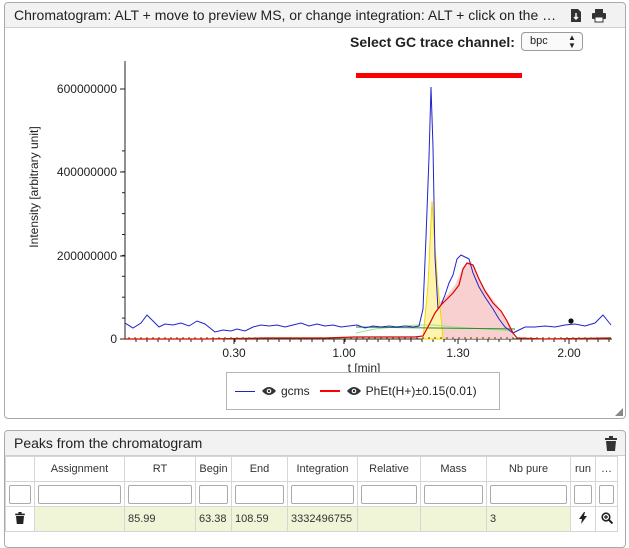 The image size is (629, 548). What do you see at coordinates (344, 353) in the screenshot?
I see `x-tick-label: 1.00` at bounding box center [344, 353].